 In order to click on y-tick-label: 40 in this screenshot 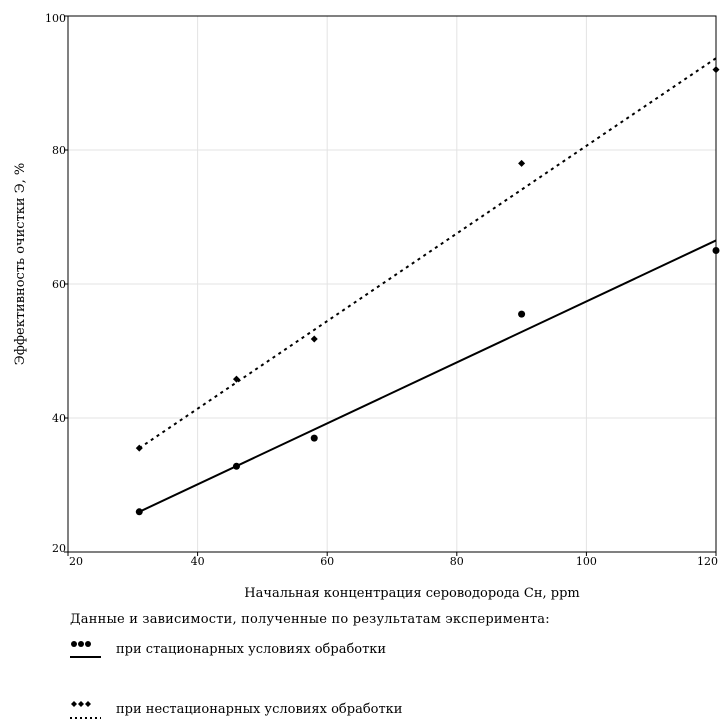, I will do `click(59, 418)`.